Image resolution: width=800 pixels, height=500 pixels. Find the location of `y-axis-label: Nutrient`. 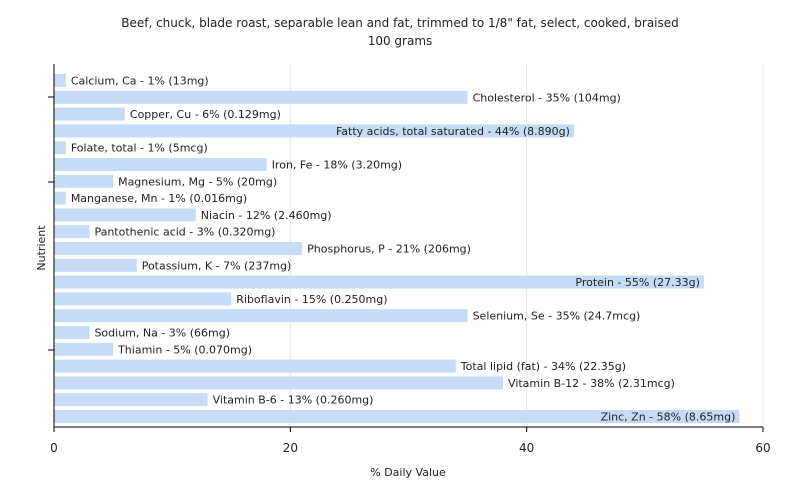

y-axis-label: Nutrient is located at coordinates (41, 248).